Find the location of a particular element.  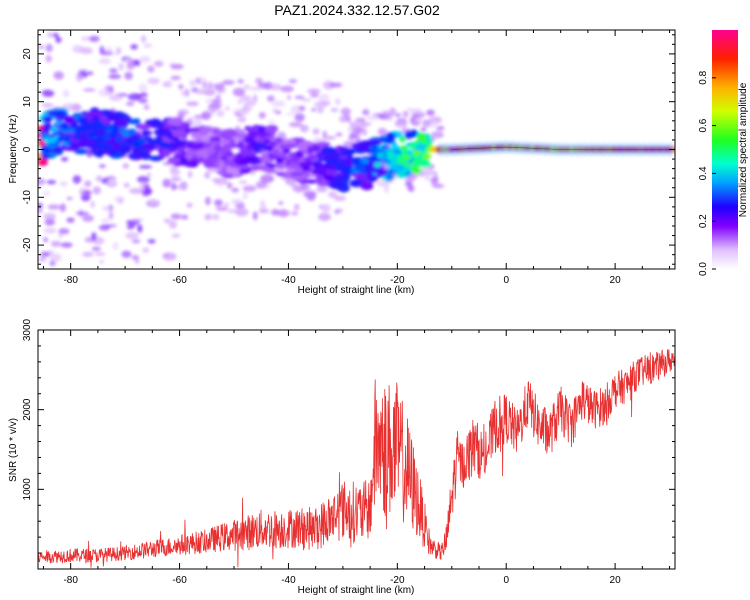

x-tick-label: -40 is located at coordinates (288, 580).